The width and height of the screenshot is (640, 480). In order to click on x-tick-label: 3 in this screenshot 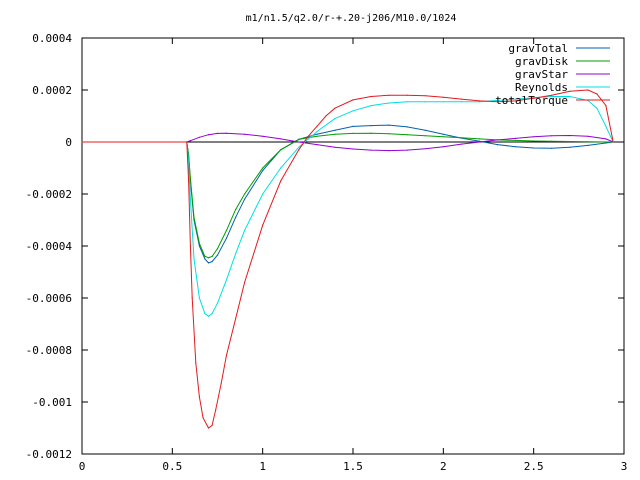, I will do `click(624, 466)`.